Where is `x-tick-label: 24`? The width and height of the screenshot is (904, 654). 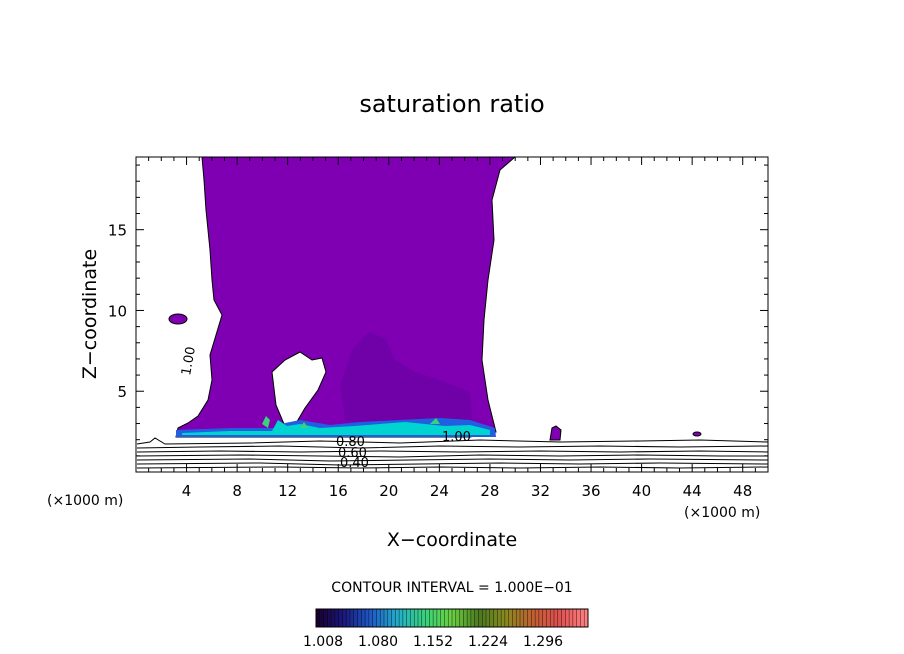 x-tick-label: 24 is located at coordinates (439, 491).